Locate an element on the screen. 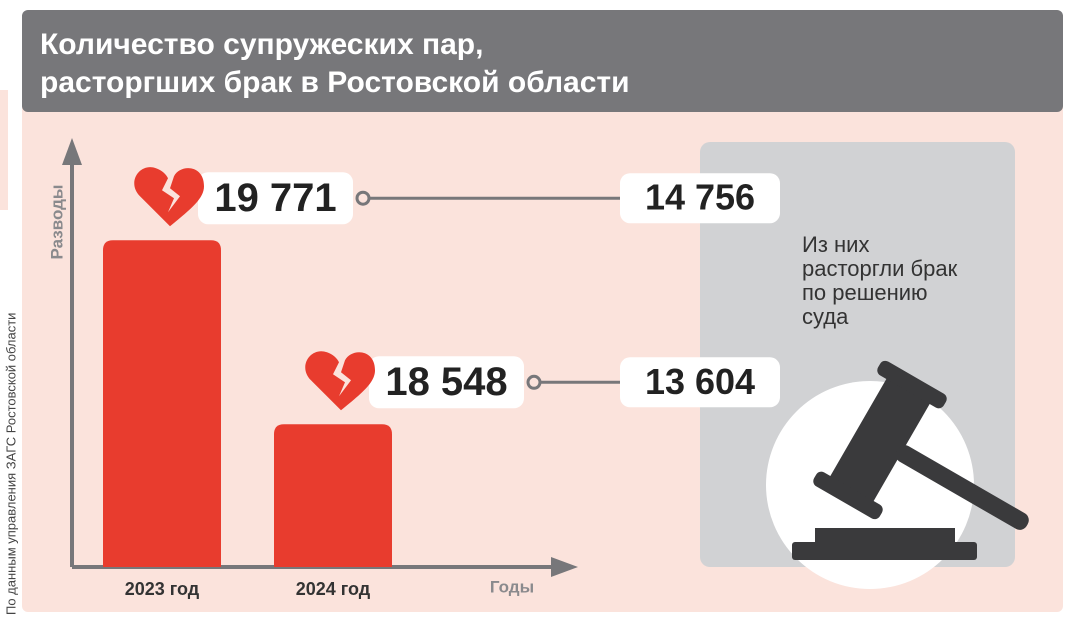 The height and width of the screenshot is (639, 1083). court-value-label: 14 756 is located at coordinates (700, 197).